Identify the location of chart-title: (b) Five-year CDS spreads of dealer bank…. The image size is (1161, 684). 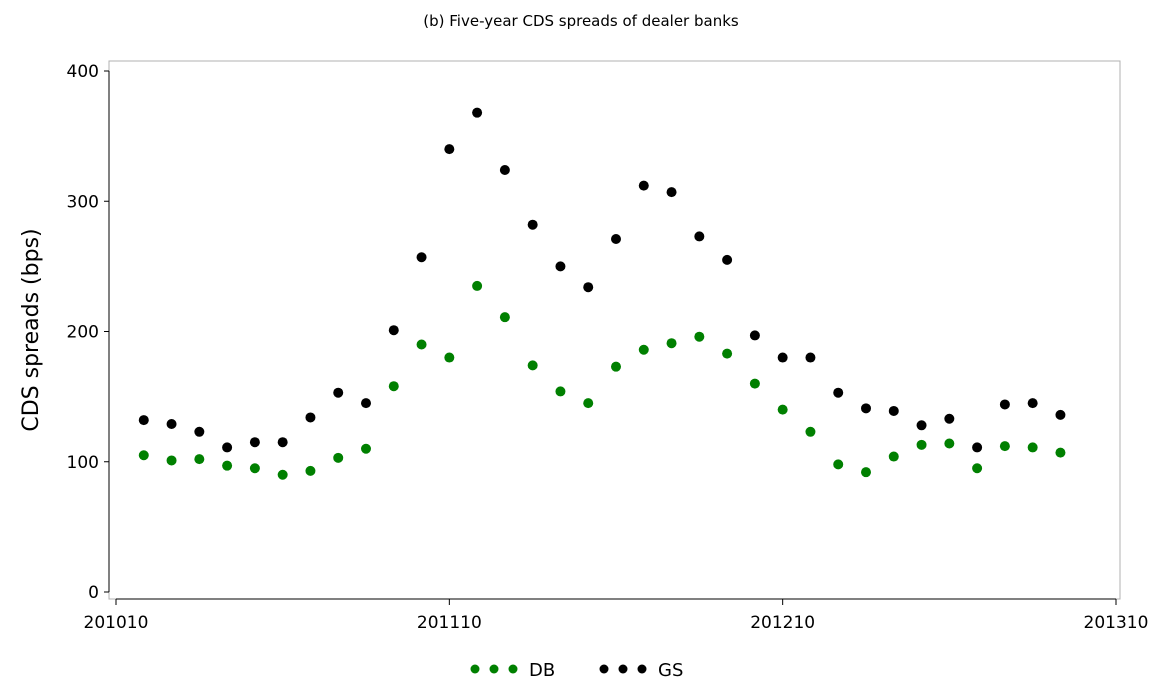
(581, 21).